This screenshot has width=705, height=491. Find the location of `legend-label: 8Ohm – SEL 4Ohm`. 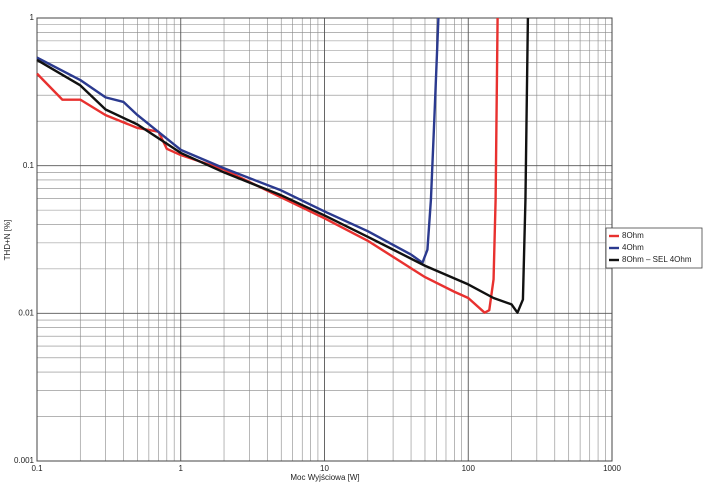

legend-label: 8Ohm – SEL 4Ohm is located at coordinates (657, 259).